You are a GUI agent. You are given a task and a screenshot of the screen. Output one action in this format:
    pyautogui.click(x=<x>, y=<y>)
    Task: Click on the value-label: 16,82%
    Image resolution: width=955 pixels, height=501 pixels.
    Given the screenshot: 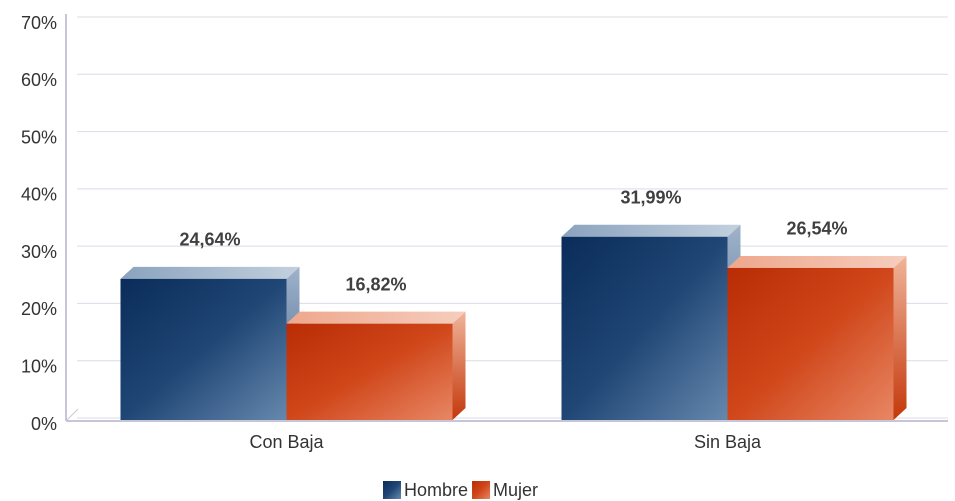 What is the action you would take?
    pyautogui.click(x=375, y=284)
    